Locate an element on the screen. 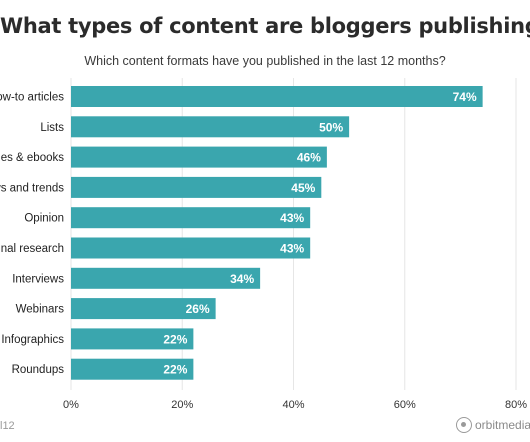 The height and width of the screenshot is (442, 530). category-label: Interviews is located at coordinates (38, 279).